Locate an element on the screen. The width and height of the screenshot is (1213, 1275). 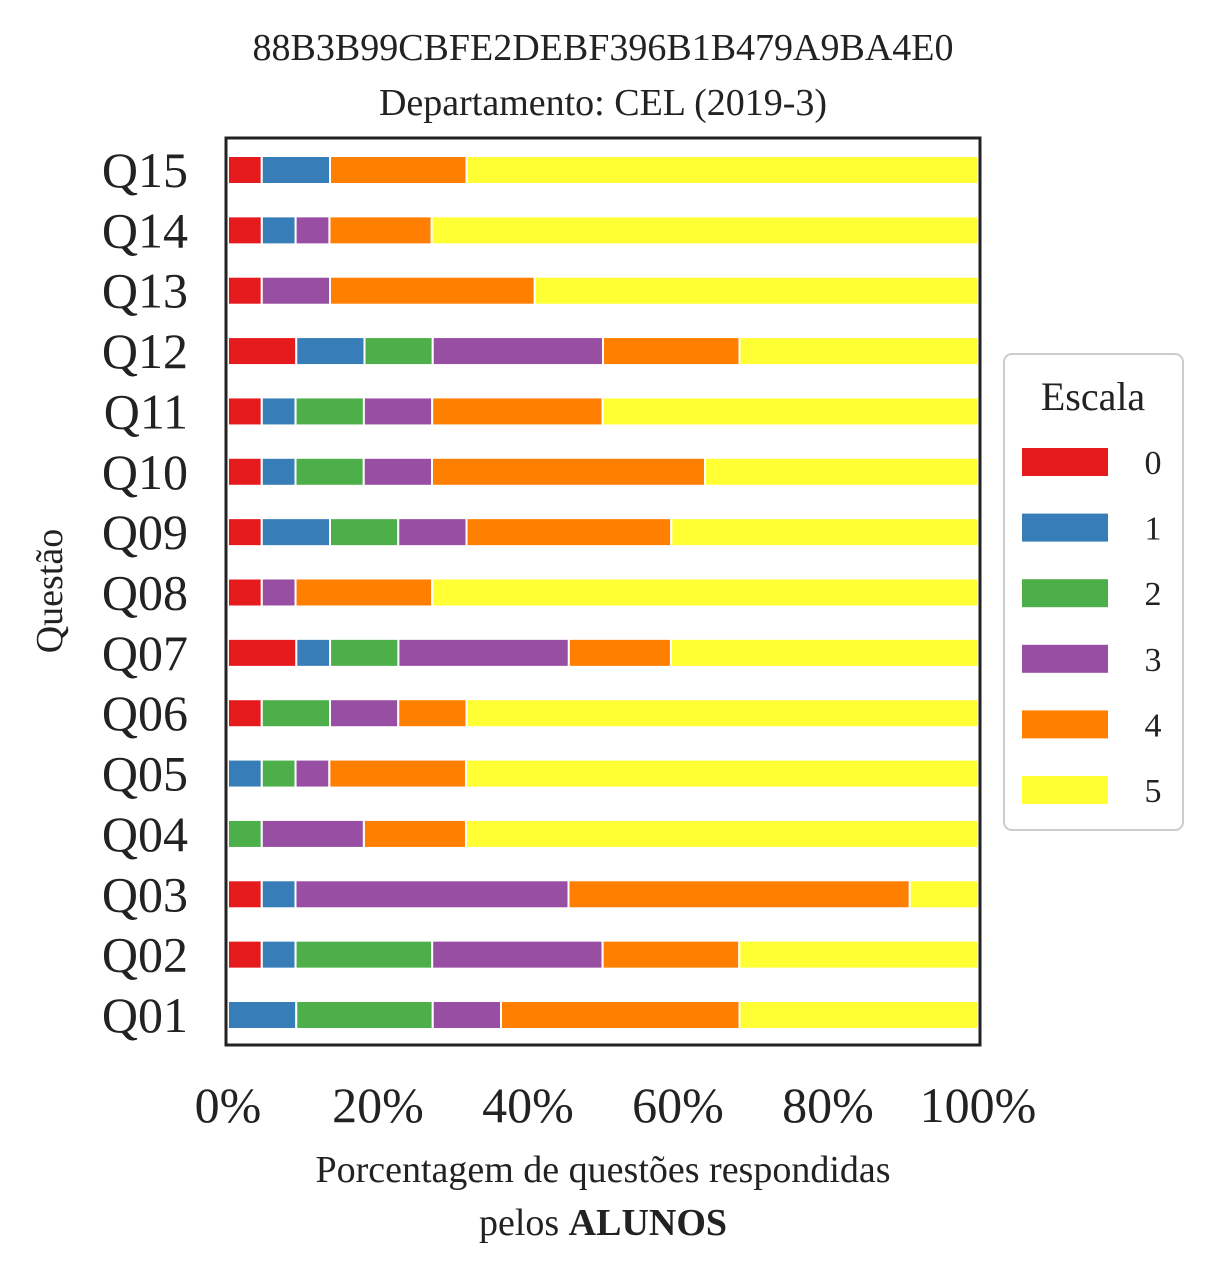
legend: Escala 0 1 2 3 4 5 is located at coordinates (1093, 592).